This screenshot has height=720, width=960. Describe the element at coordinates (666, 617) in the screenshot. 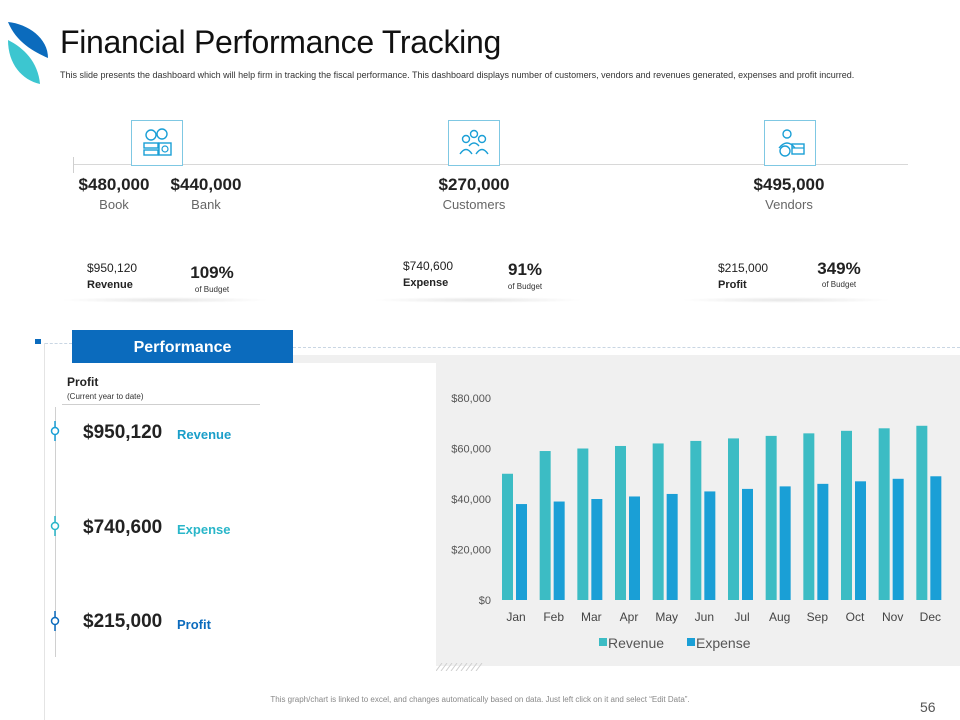

I see `x-tick-label: May` at that location.